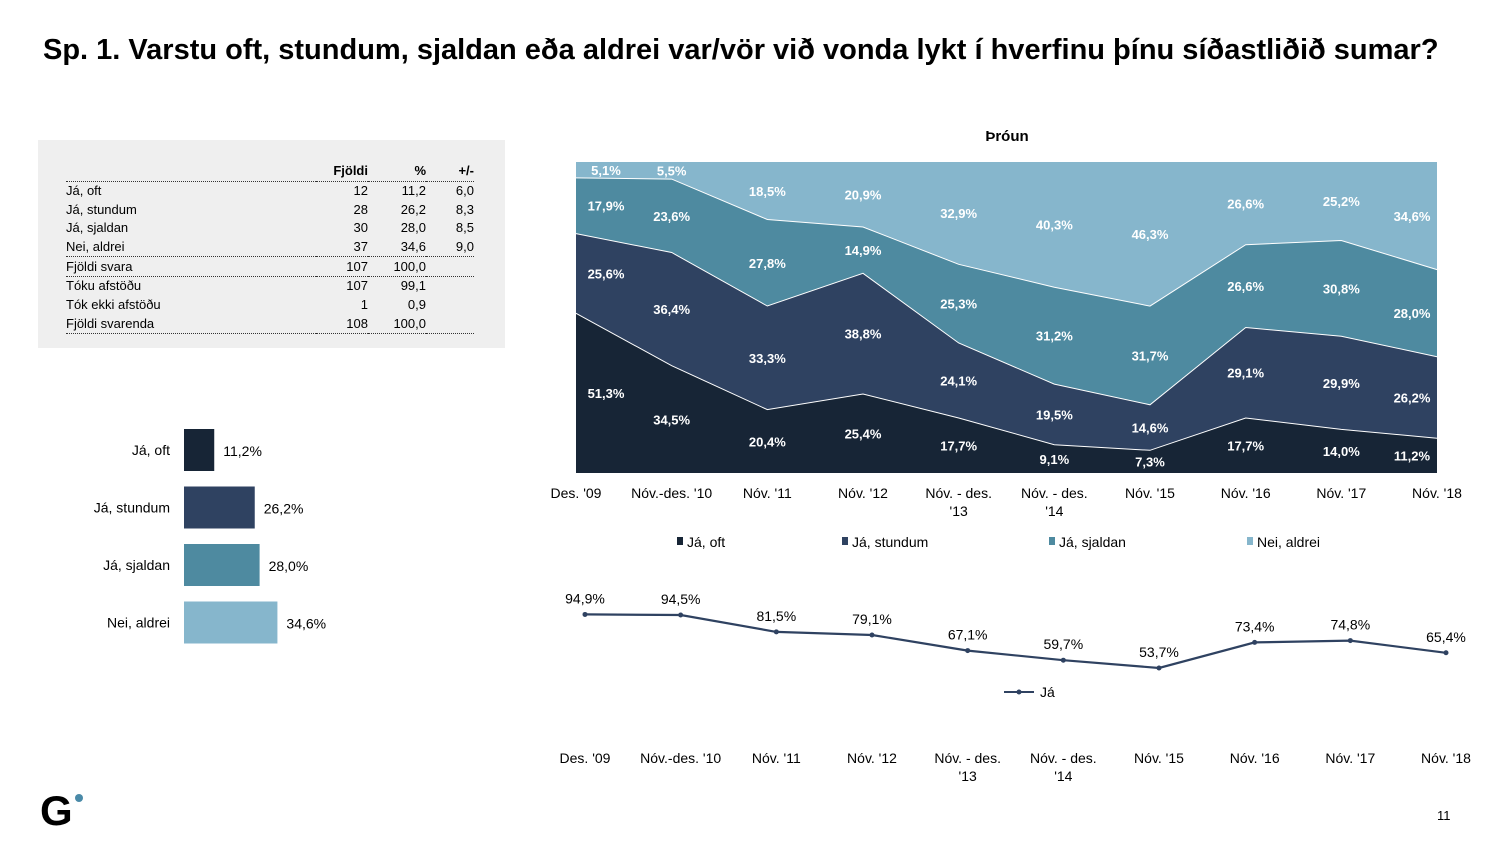  Describe the element at coordinates (890, 542) in the screenshot. I see `legend-label: Já, stundum` at that location.